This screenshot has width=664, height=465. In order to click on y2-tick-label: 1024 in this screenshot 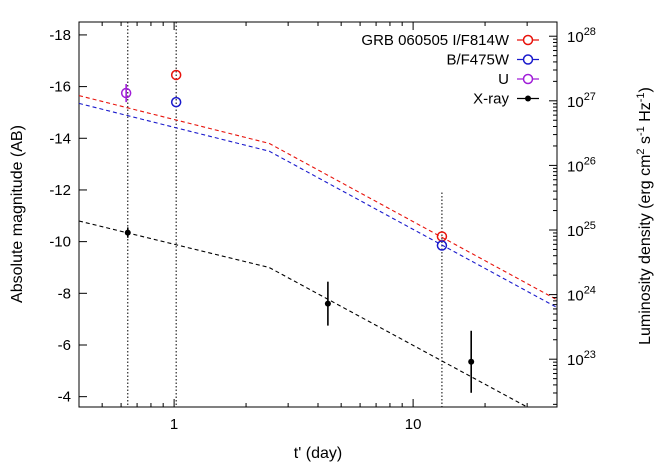, I will do `click(581, 295)`.